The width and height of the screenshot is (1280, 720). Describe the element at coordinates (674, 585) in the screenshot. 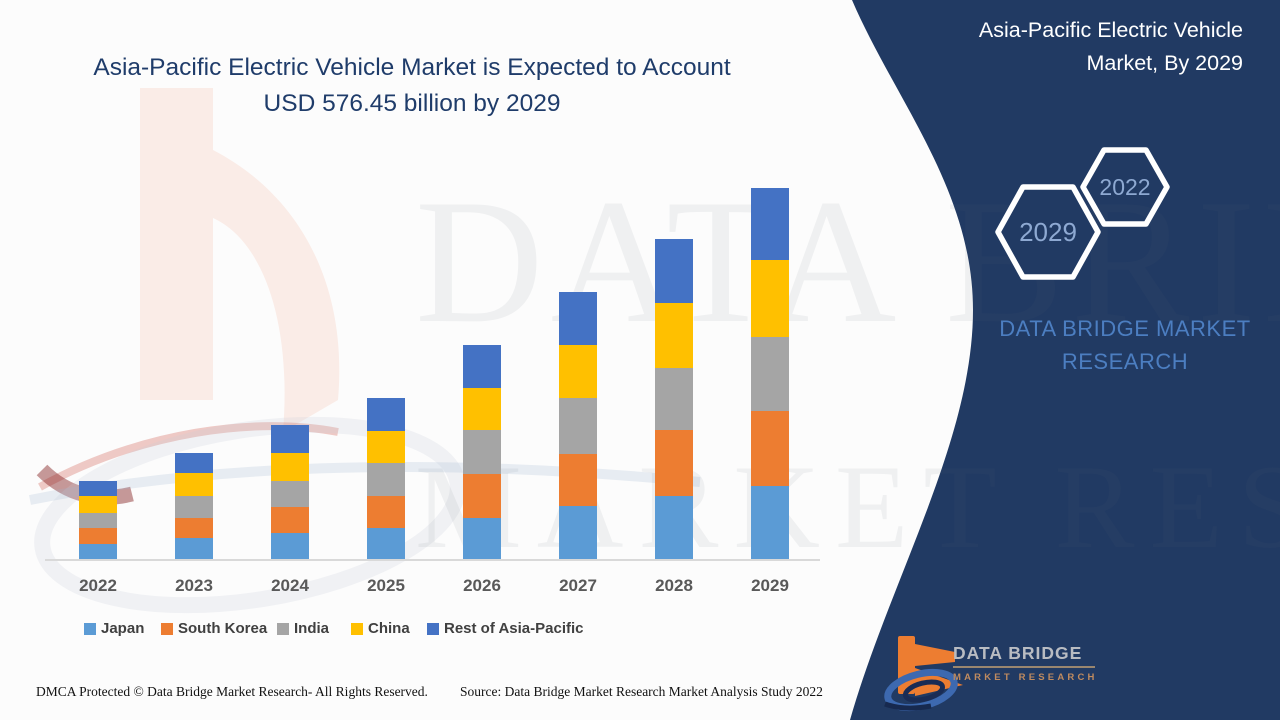

I see `year-label-2028: 2028` at that location.